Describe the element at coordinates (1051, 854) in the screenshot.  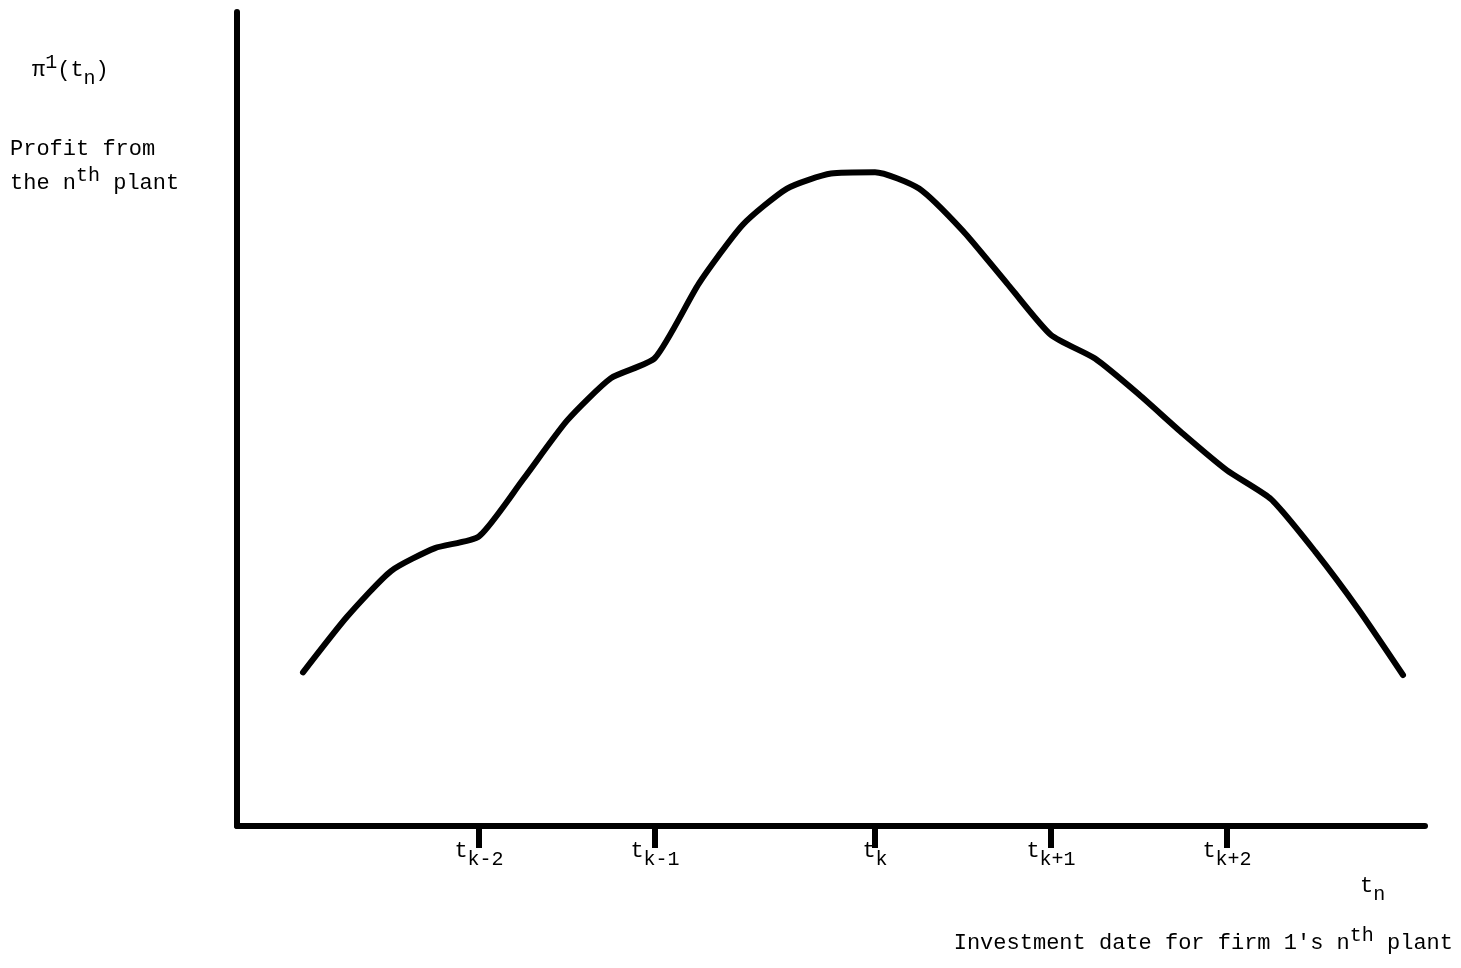
I see `x-tick-label: tk+1` at that location.